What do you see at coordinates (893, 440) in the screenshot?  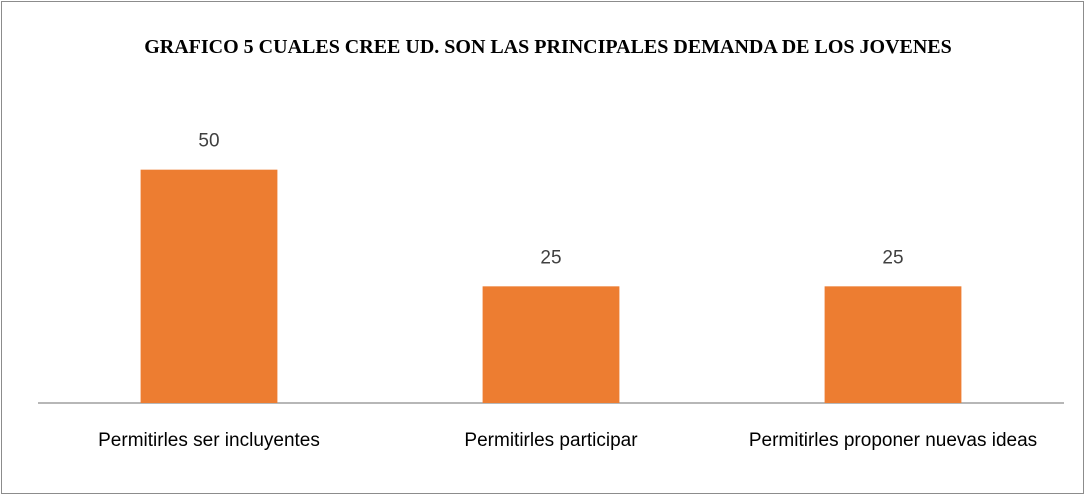 I see `x-tick-label: Permitirles proponer nuevas ideas` at bounding box center [893, 440].